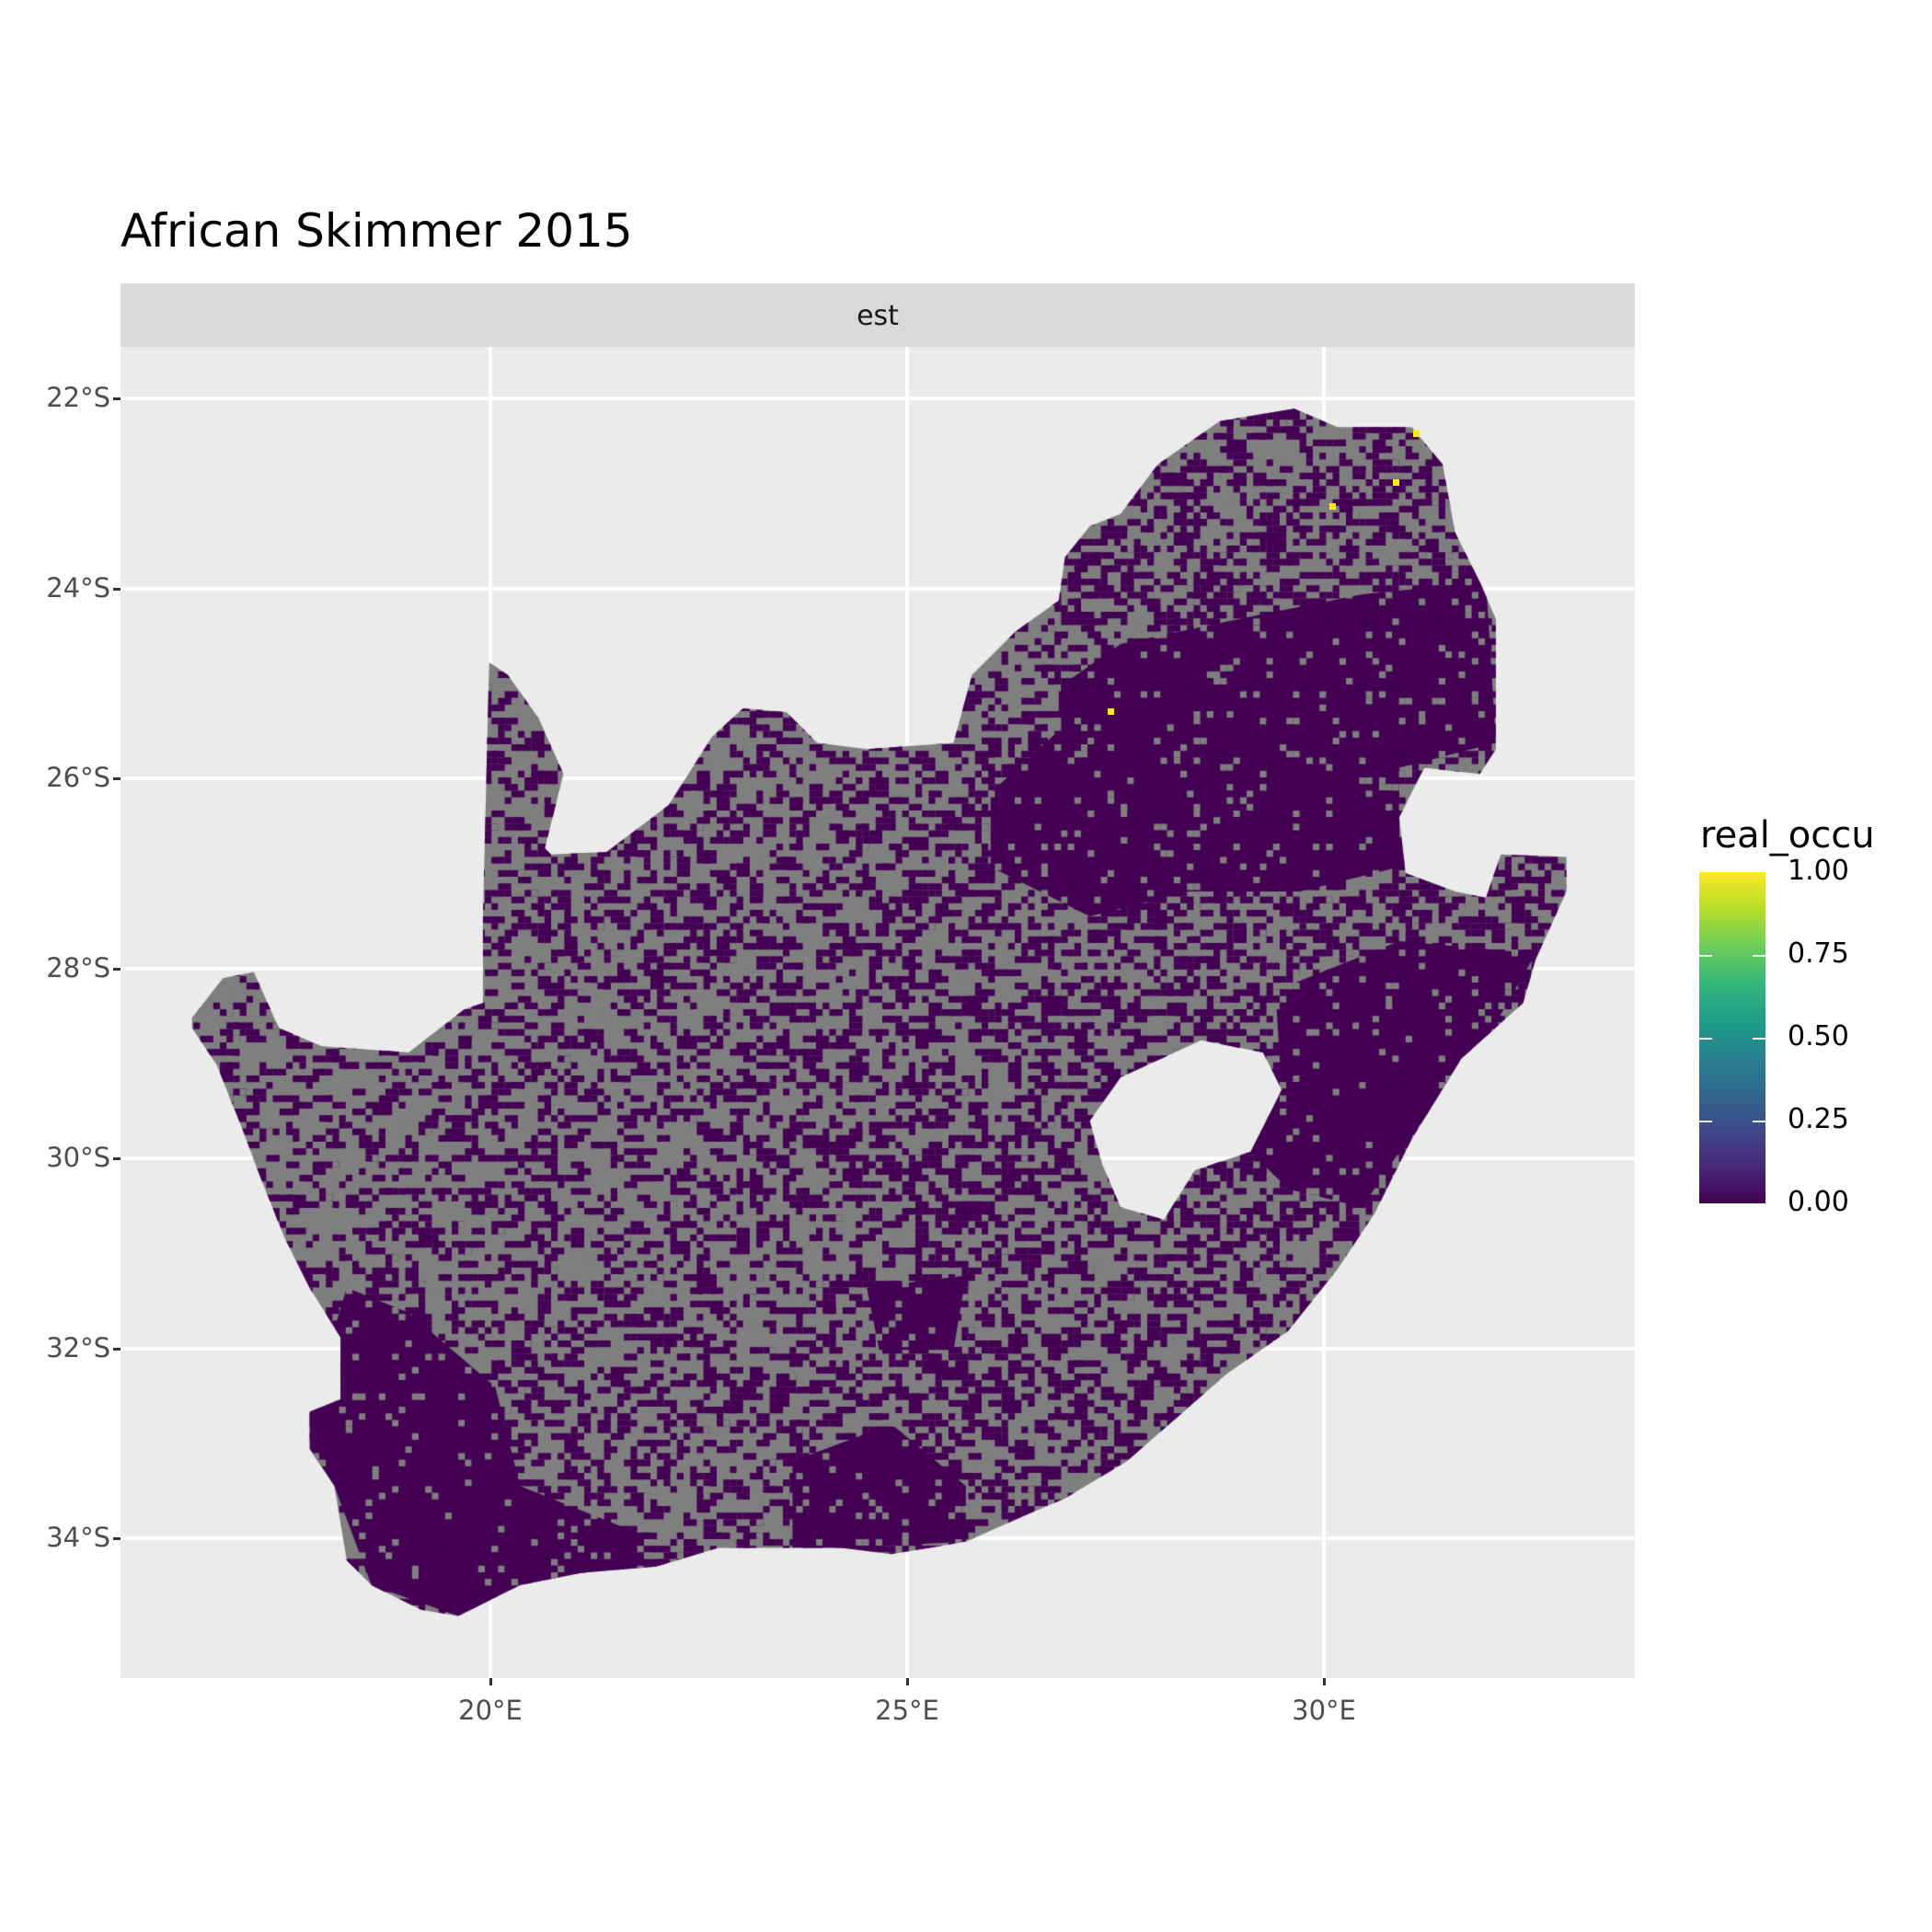 This screenshot has height=1932, width=1932. I want to click on chart-title: African Skimmer 2015, so click(377, 231).